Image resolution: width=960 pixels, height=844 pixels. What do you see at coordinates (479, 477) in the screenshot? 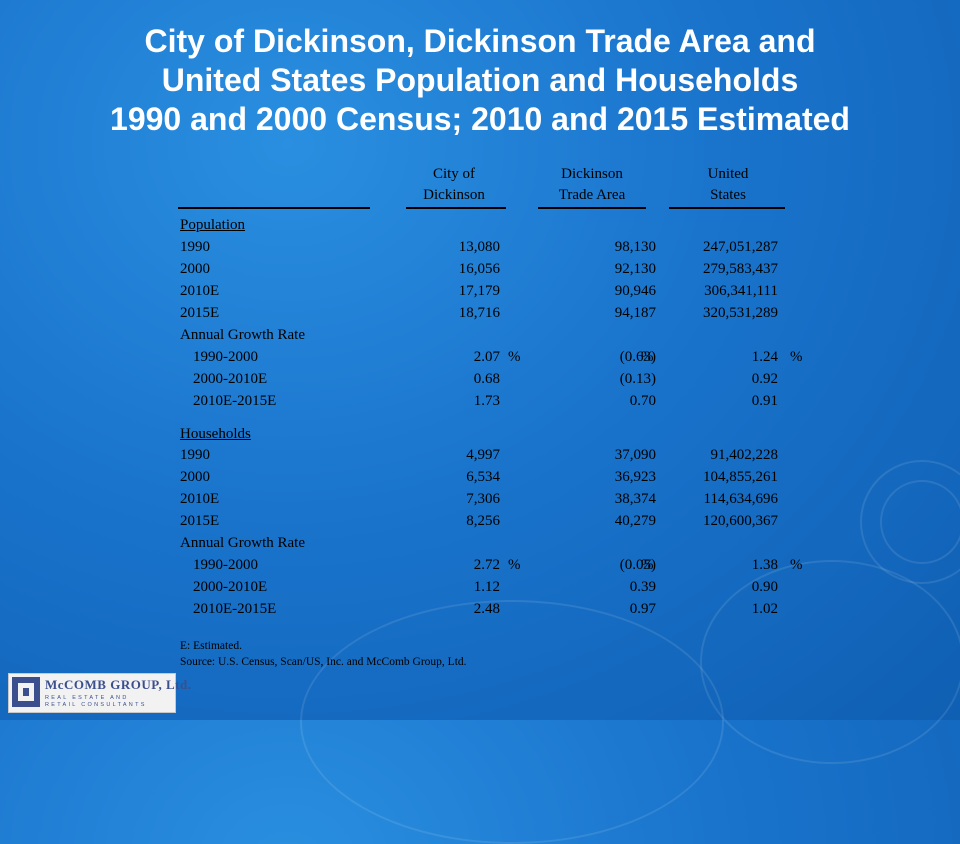
I see `table-row: 2000 6,534 36,923 104,855,261` at bounding box center [479, 477].